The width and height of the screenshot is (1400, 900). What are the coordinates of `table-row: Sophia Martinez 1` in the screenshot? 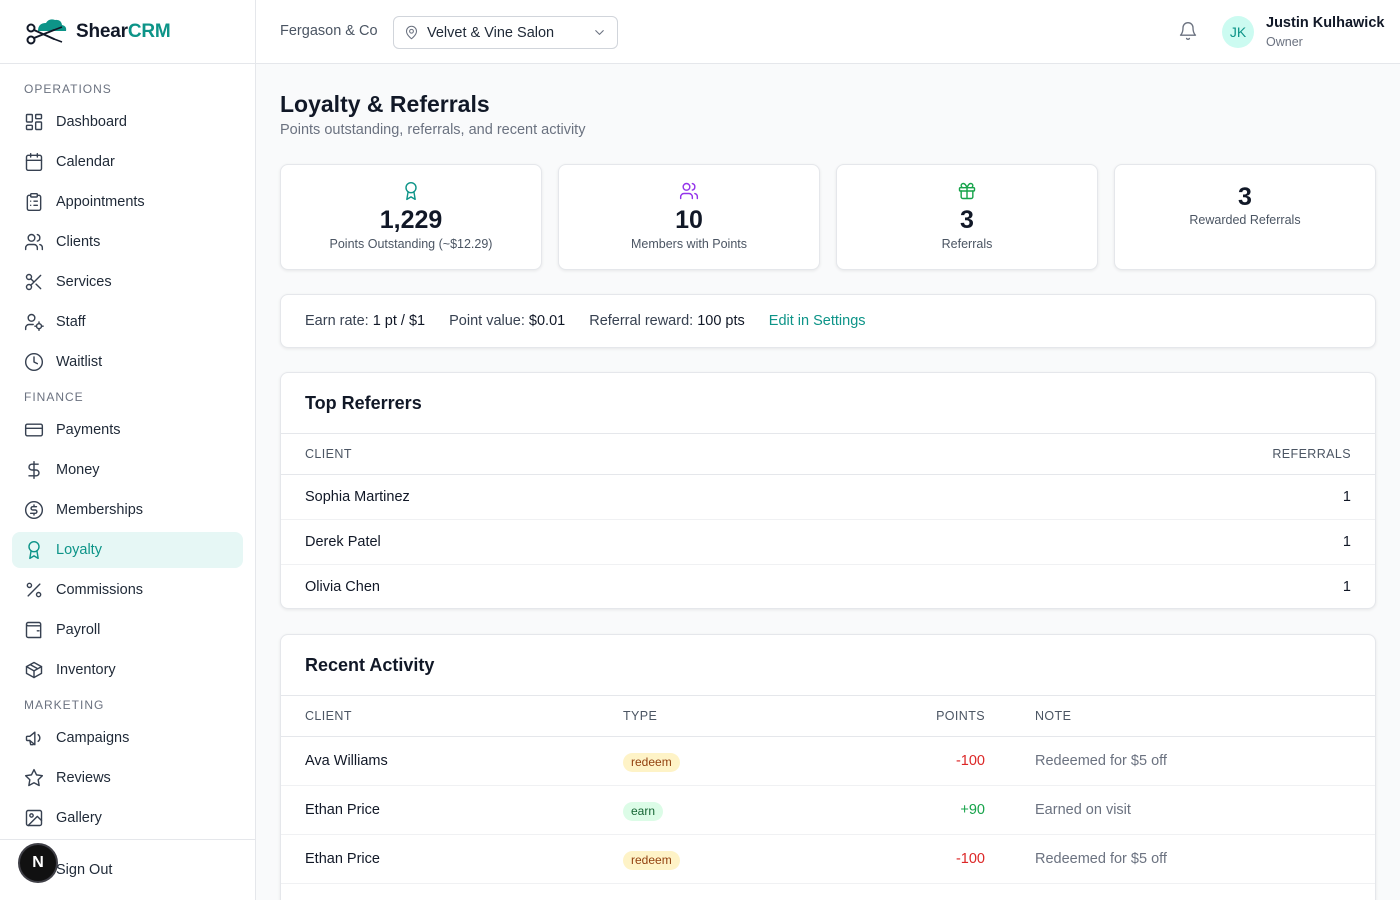 It's located at (828, 497).